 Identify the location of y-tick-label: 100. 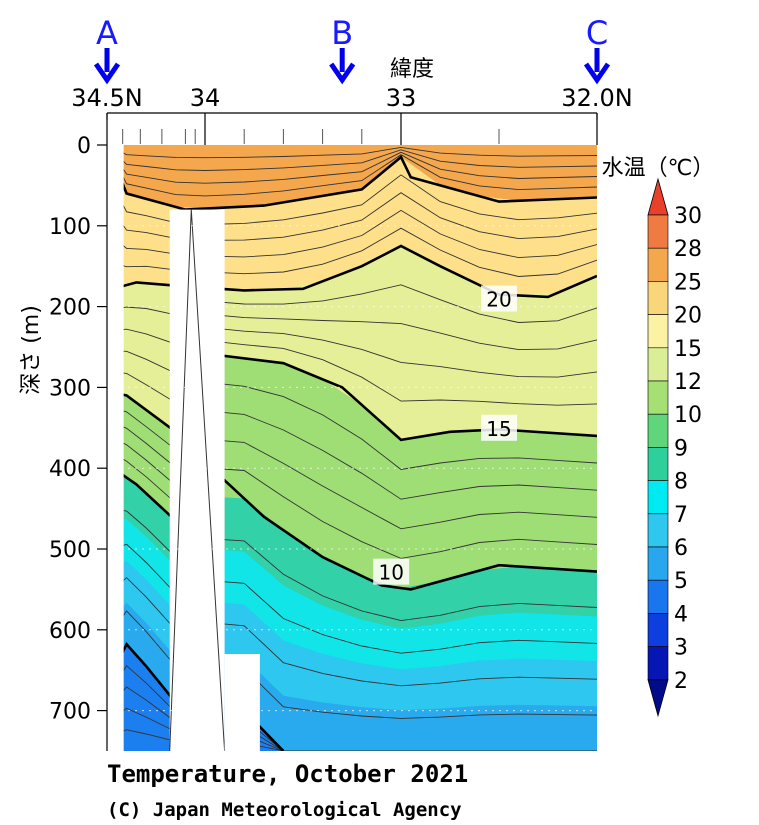
(70, 227).